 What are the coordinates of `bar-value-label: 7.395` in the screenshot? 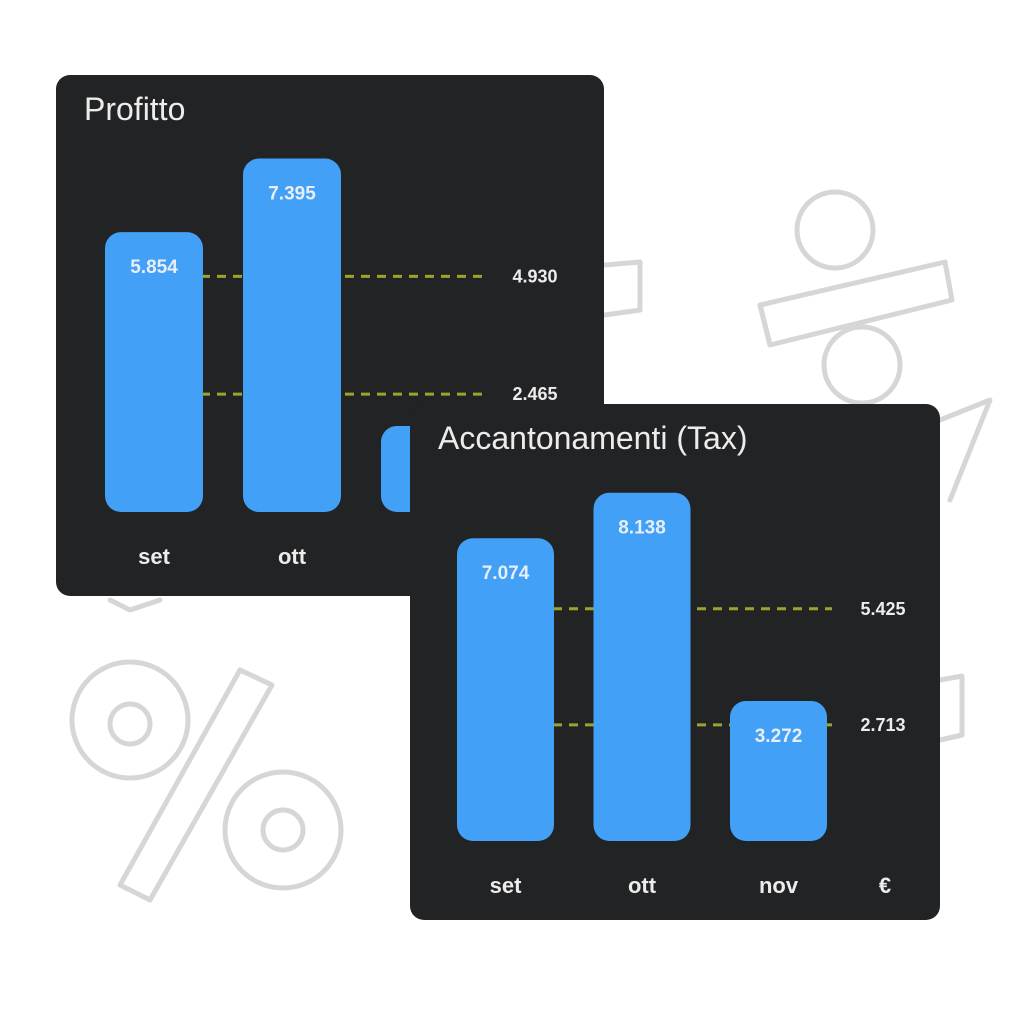 It's located at (292, 194).